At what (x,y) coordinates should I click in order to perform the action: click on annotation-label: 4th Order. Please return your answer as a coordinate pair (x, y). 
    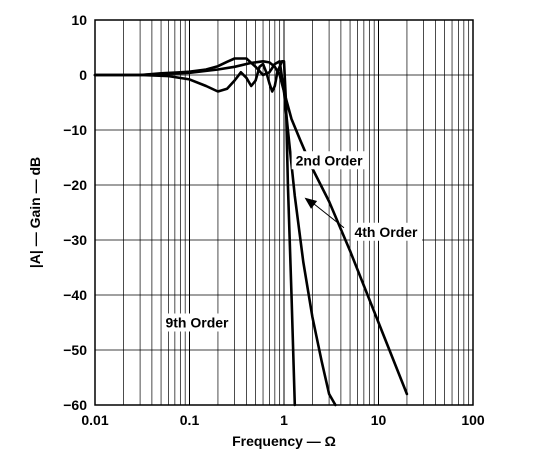
    Looking at the image, I should click on (386, 232).